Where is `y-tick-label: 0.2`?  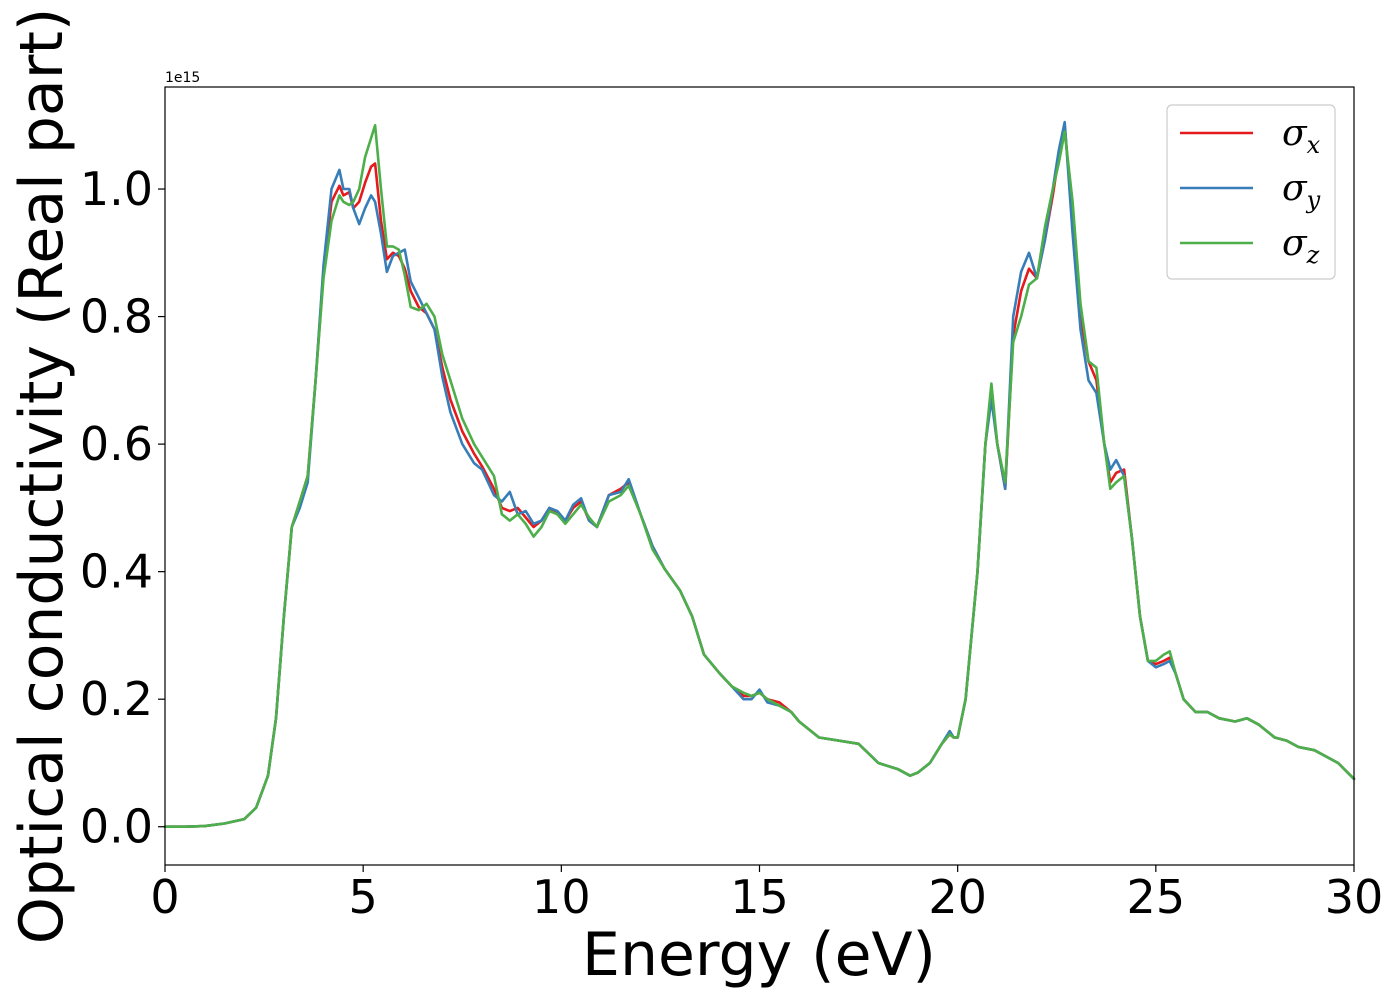
y-tick-label: 0.2 is located at coordinates (116, 699).